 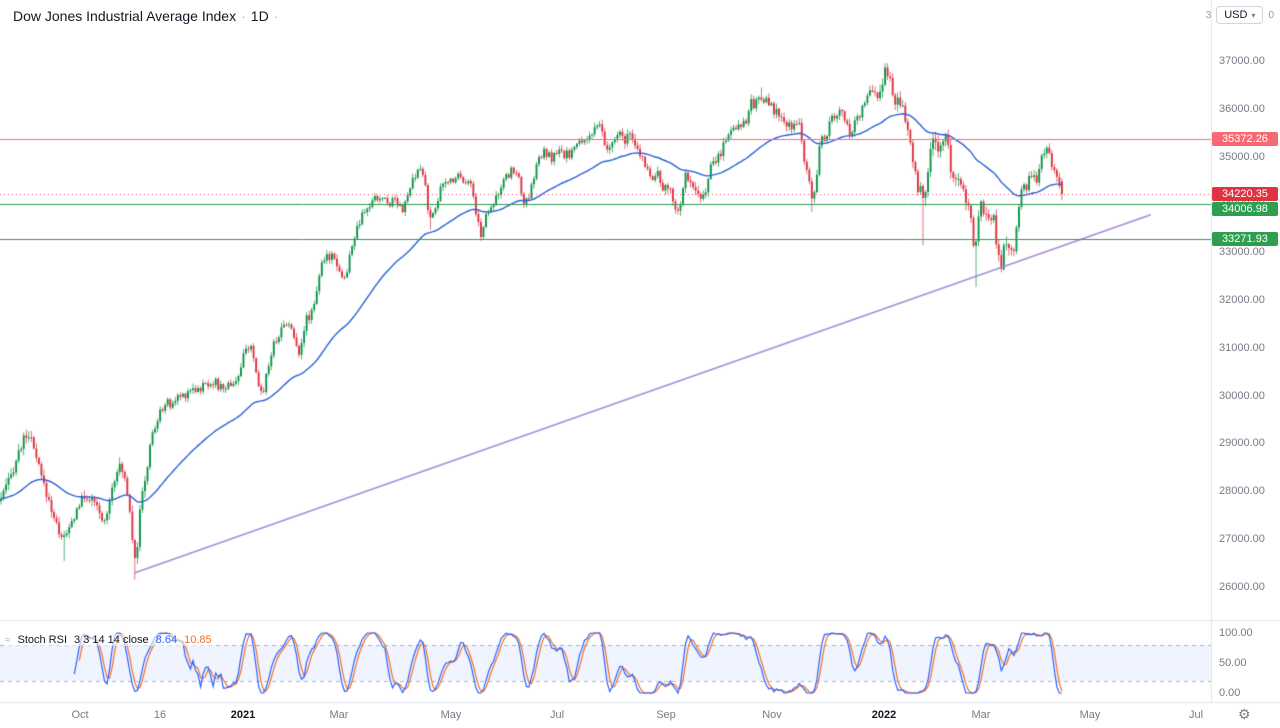 I want to click on price-axis-tick: 26000.00, so click(x=1242, y=586).